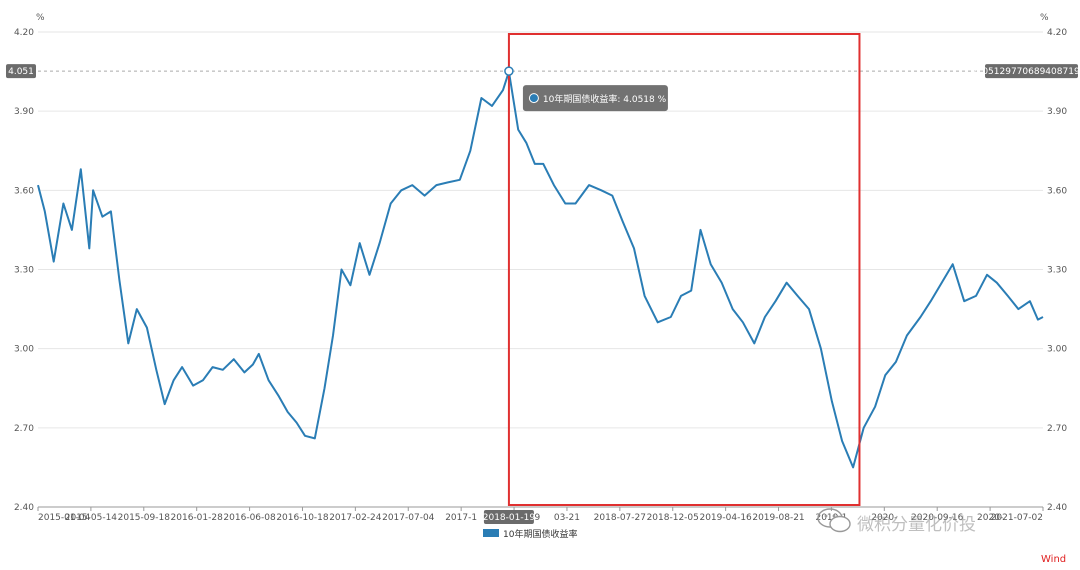 The height and width of the screenshot is (570, 1080). Describe the element at coordinates (1057, 508) in the screenshot. I see `y-tick-right: 2.40` at that location.